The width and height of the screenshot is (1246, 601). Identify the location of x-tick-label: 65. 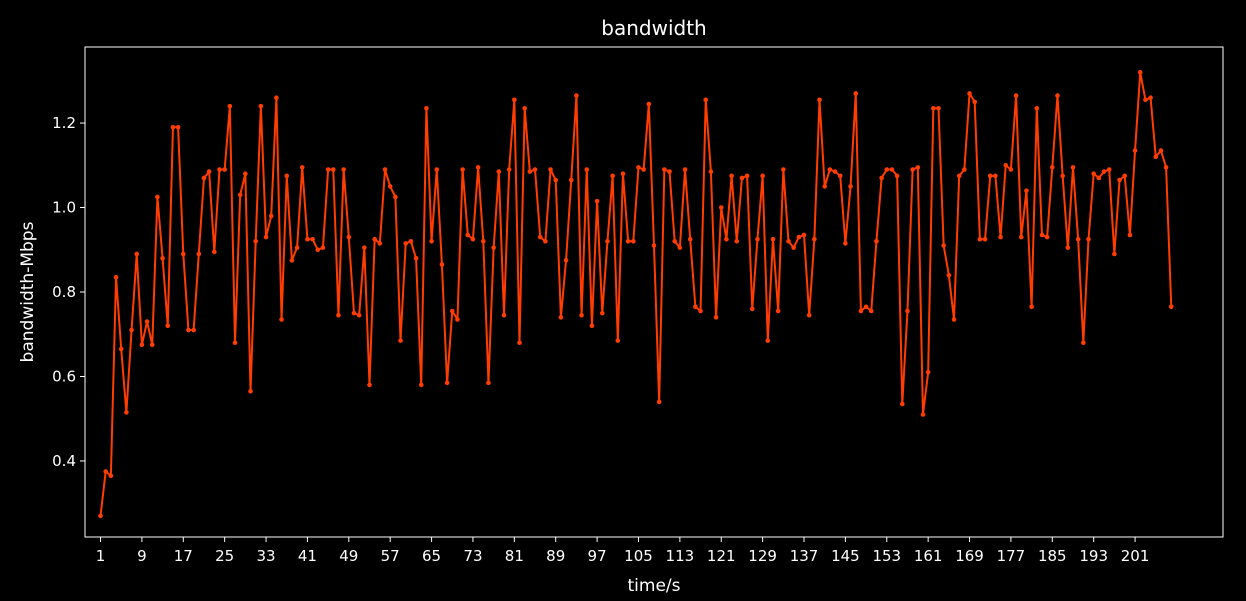
(431, 556).